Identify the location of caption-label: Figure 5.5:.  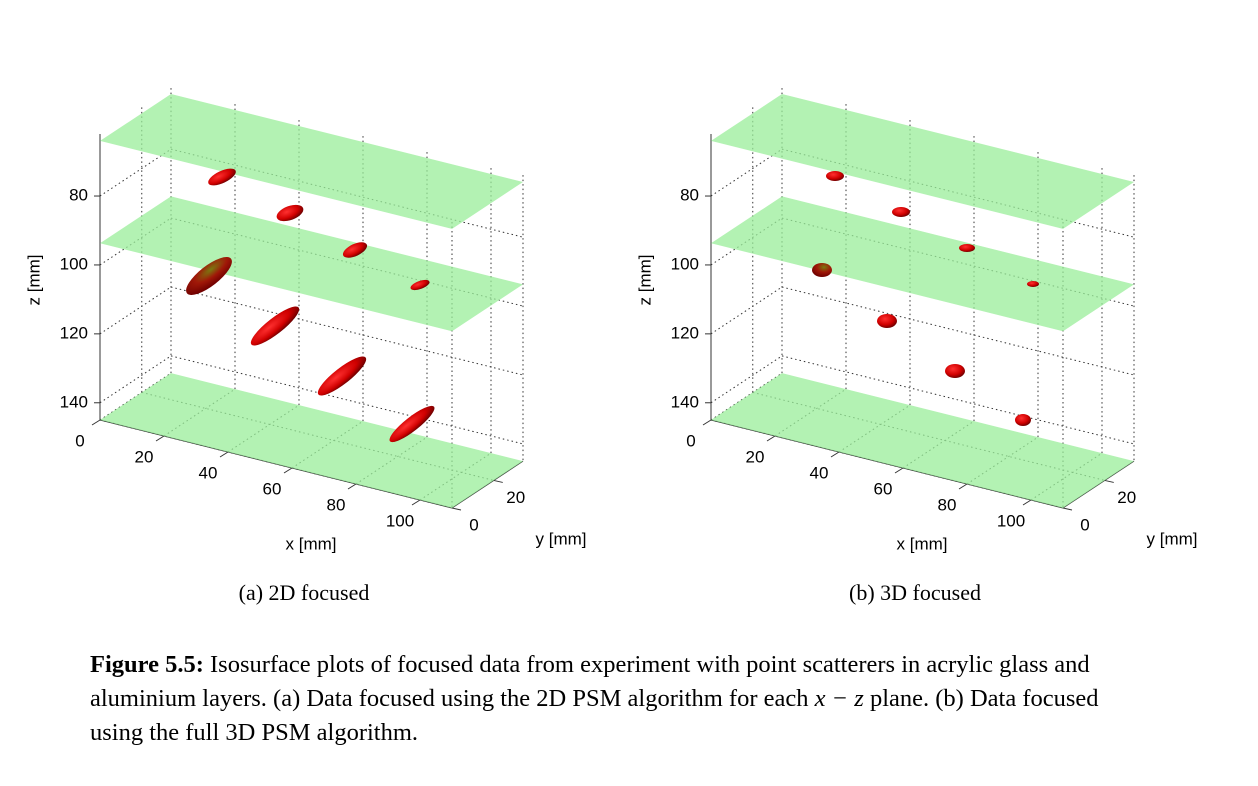
(147, 664).